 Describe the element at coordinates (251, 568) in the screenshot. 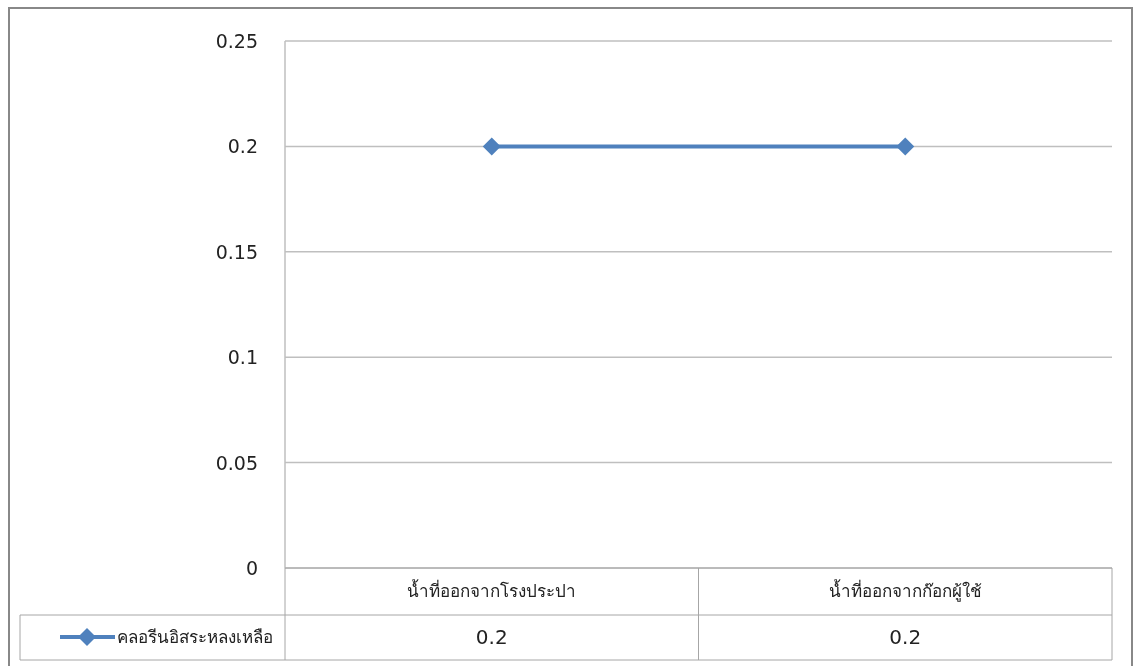

I see `y-tick-label: 0` at that location.